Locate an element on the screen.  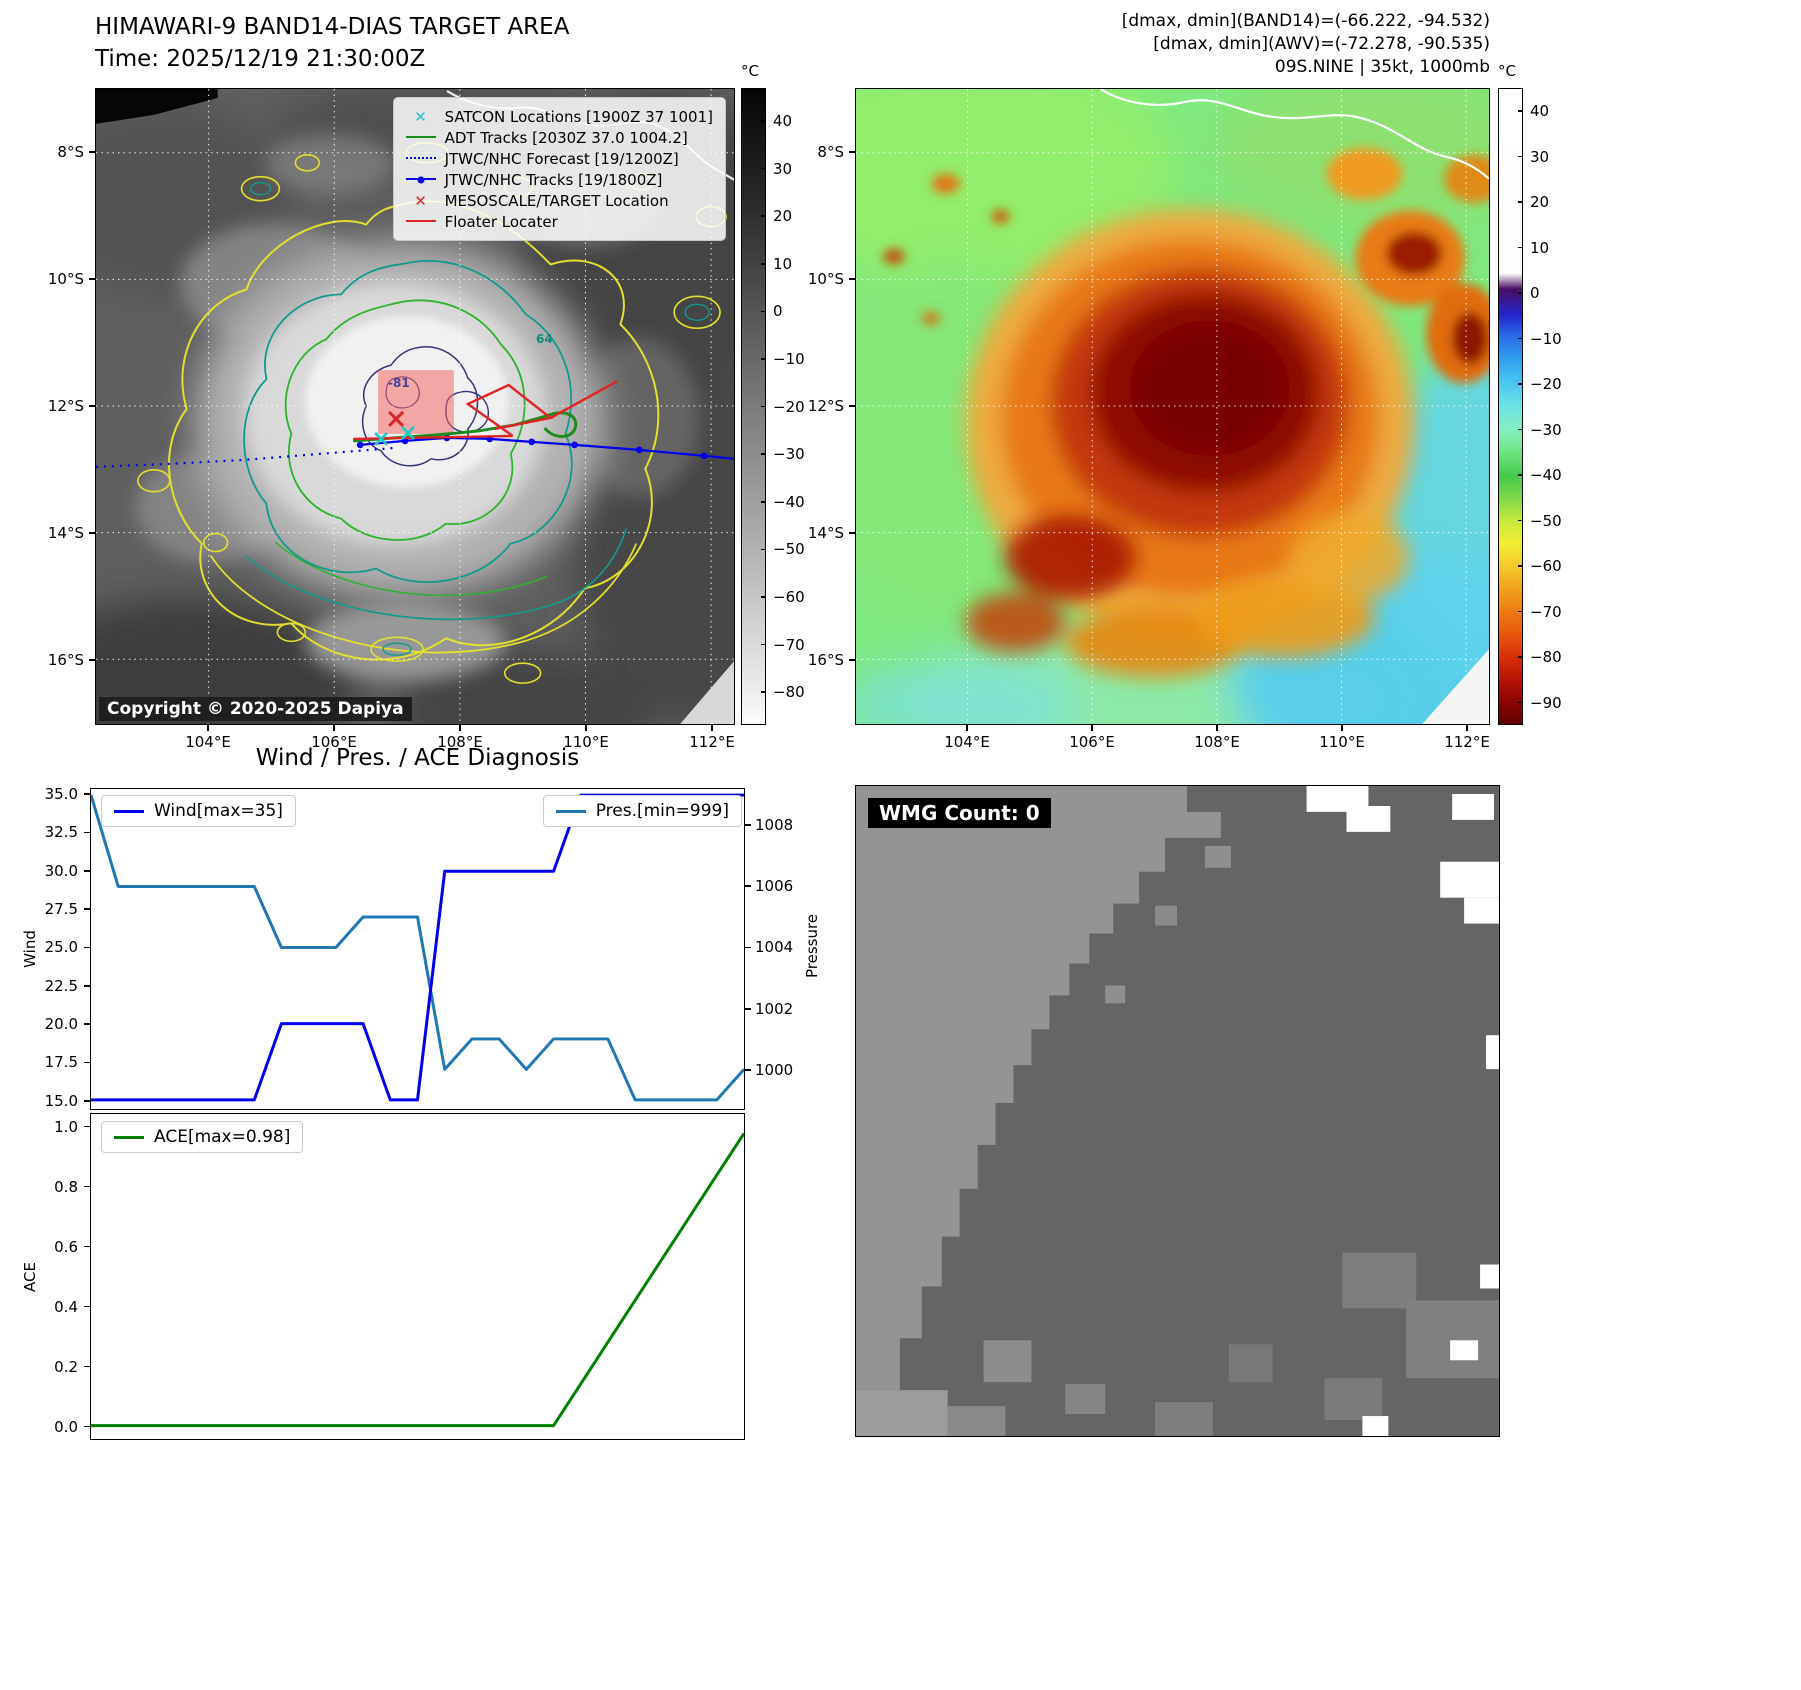
band14-colorbar-tick: 10 is located at coordinates (783, 263).